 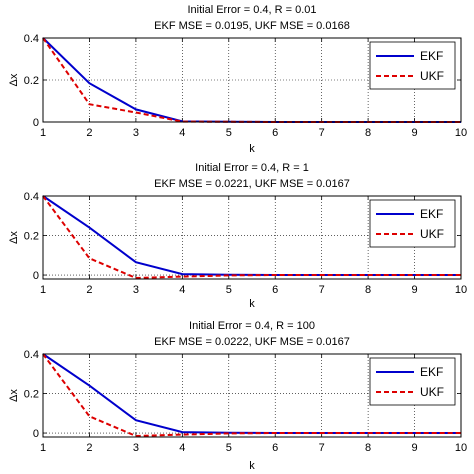 What do you see at coordinates (252, 184) in the screenshot?
I see `chart-subtitle: EKF MSE = 0.0221, UKF MSE = 0.0167` at bounding box center [252, 184].